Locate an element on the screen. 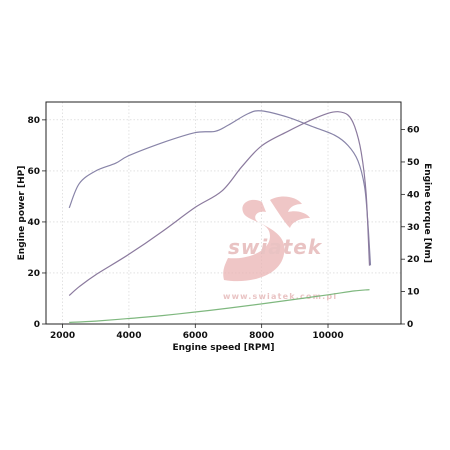 This screenshot has height=450, width=450. y-left-tick-label: 20 is located at coordinates (33, 274).